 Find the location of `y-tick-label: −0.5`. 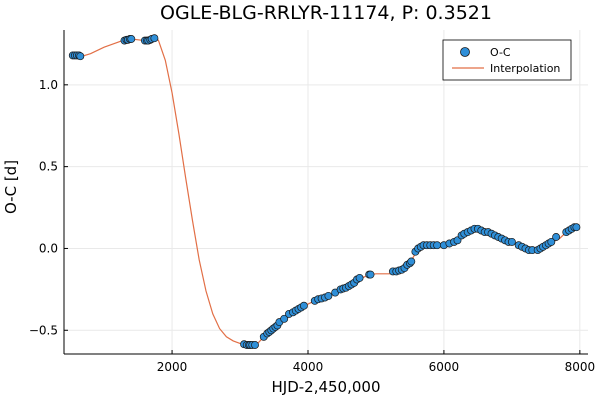

y-tick-label: −0.5 is located at coordinates (43, 330).